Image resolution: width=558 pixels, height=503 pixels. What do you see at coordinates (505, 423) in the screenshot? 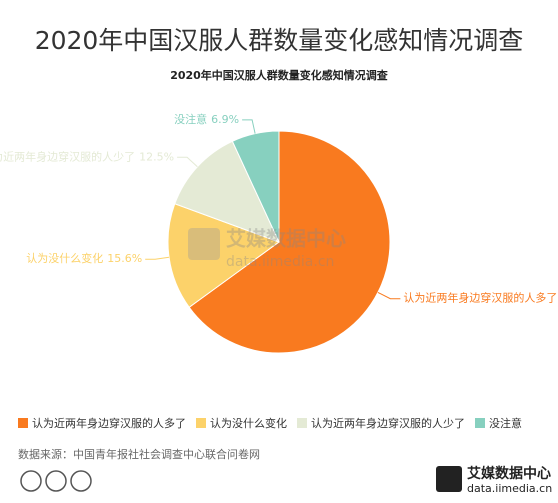
I see `legend-label: 没注意` at bounding box center [505, 423].